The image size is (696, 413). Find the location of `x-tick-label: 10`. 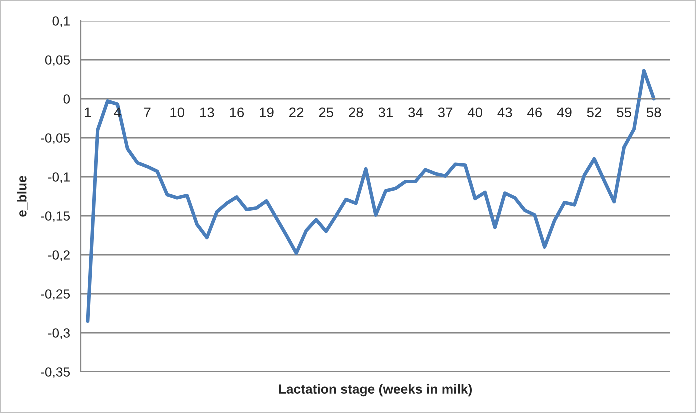

x-tick-label: 10 is located at coordinates (177, 113).